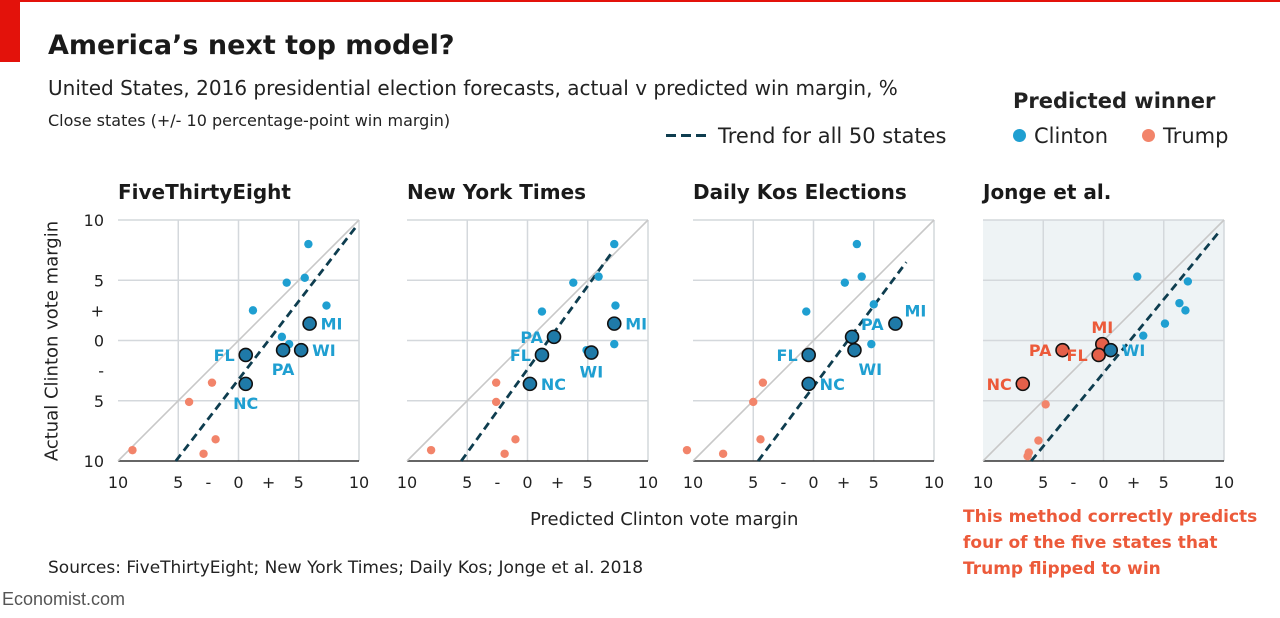  Describe the element at coordinates (99, 401) in the screenshot. I see `y-tick-label: 5` at that location.